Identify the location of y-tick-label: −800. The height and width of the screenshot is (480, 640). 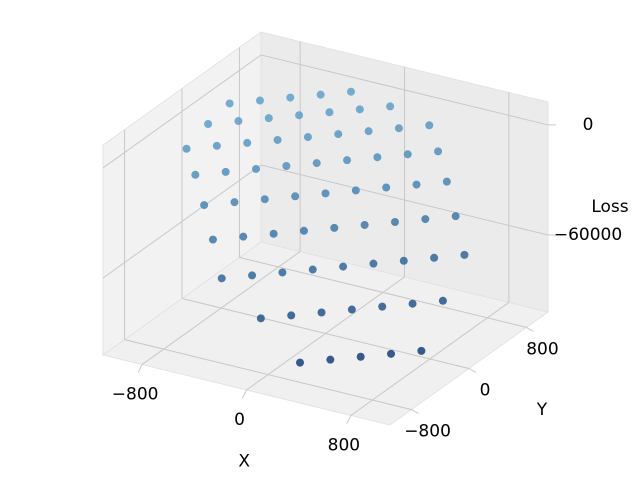
(427, 432).